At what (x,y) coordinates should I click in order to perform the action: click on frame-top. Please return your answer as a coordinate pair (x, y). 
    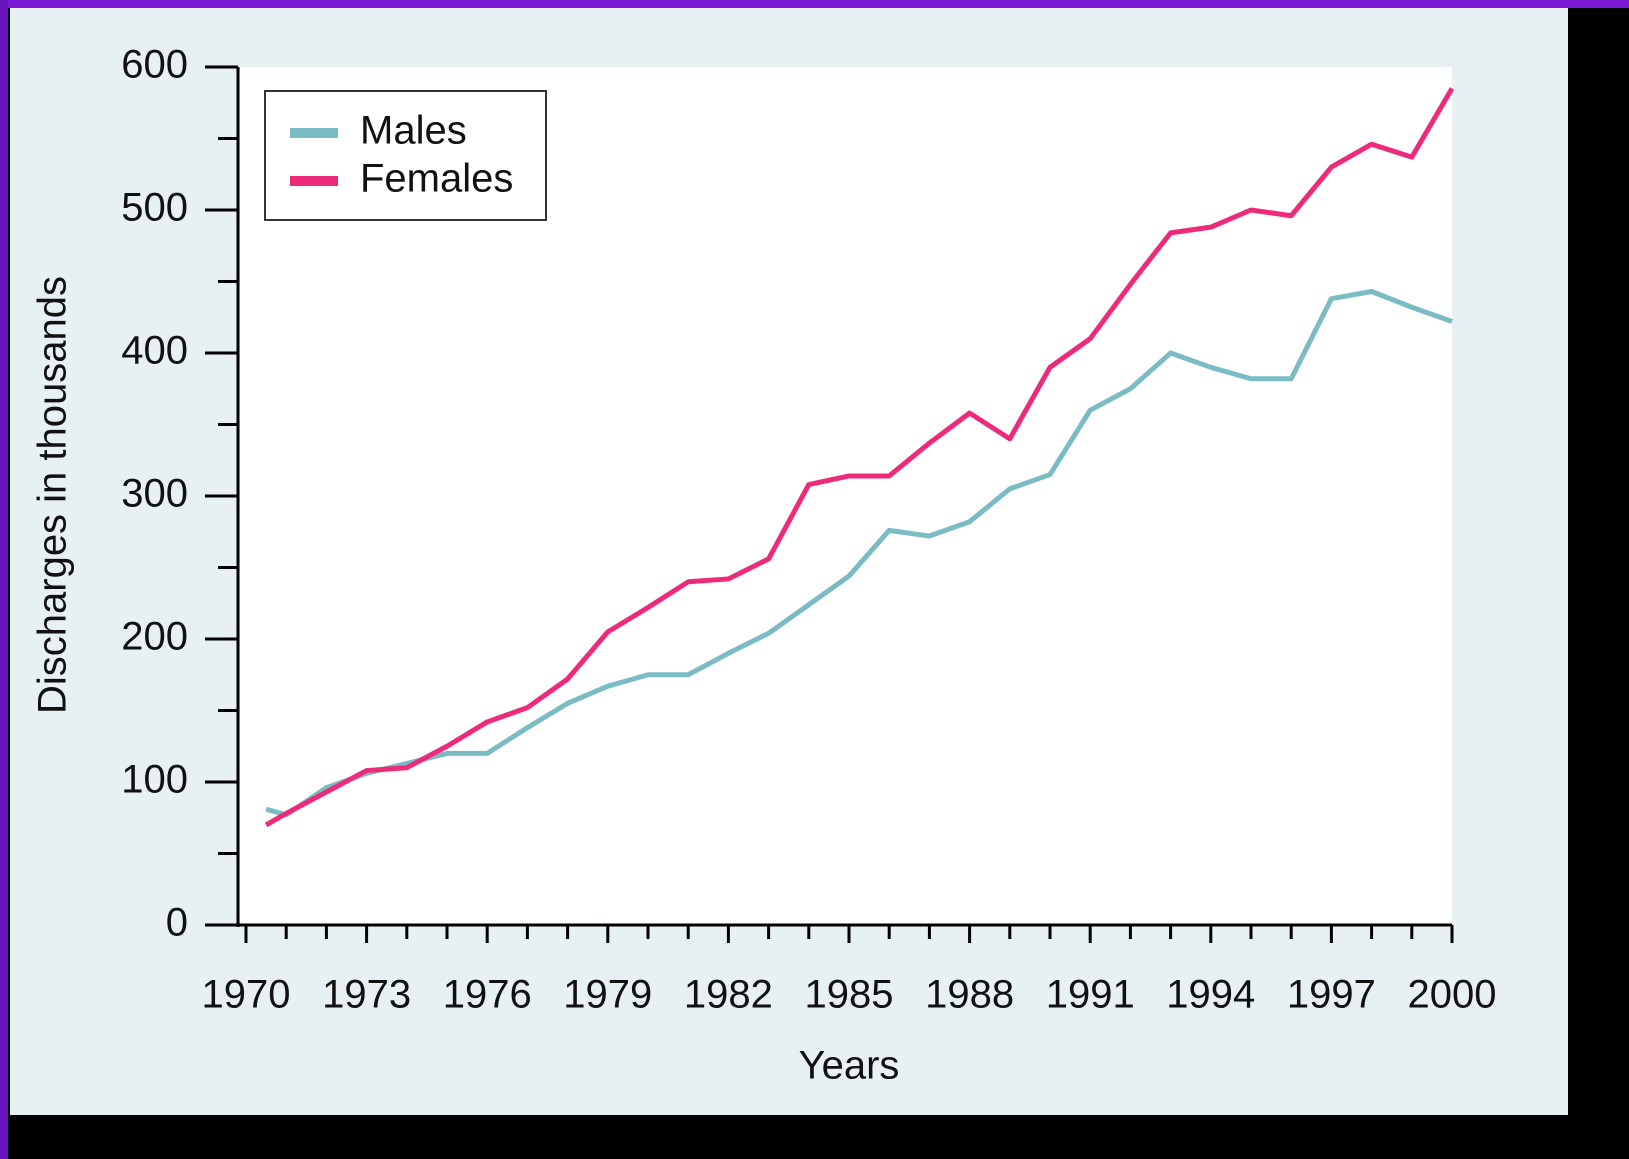
    Looking at the image, I should click on (814, 4).